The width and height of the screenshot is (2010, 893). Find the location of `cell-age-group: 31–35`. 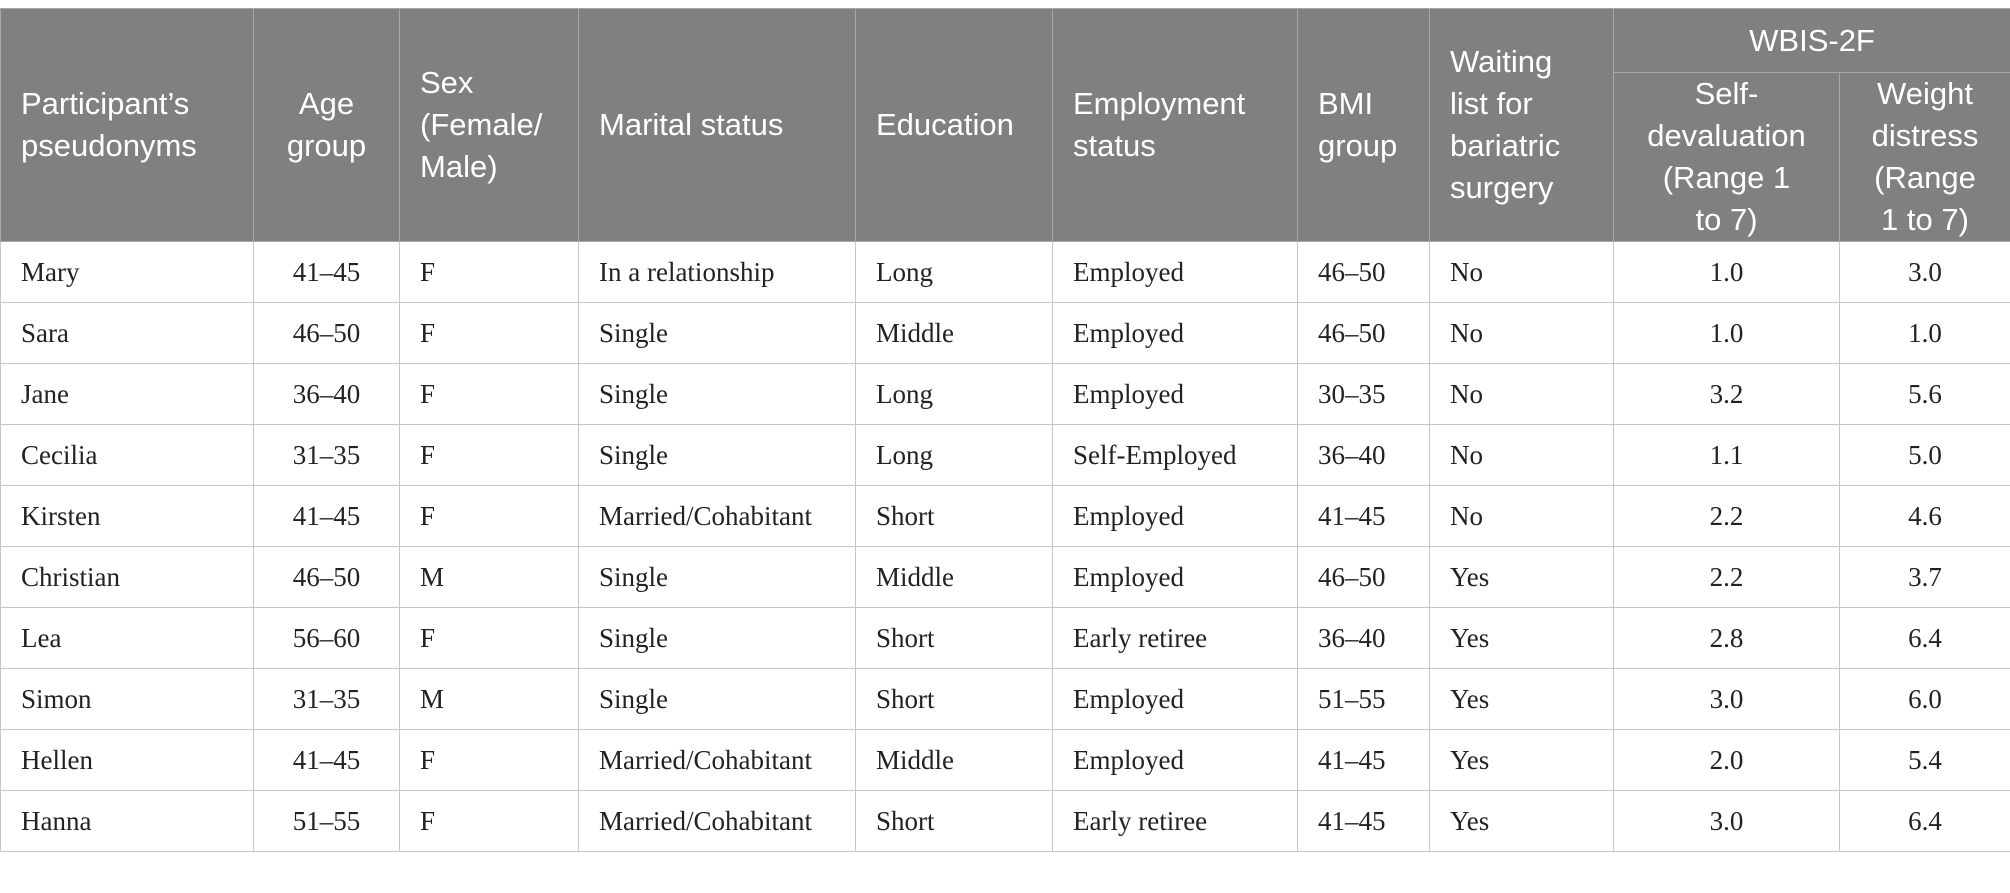

cell-age-group: 31–35 is located at coordinates (326, 455).